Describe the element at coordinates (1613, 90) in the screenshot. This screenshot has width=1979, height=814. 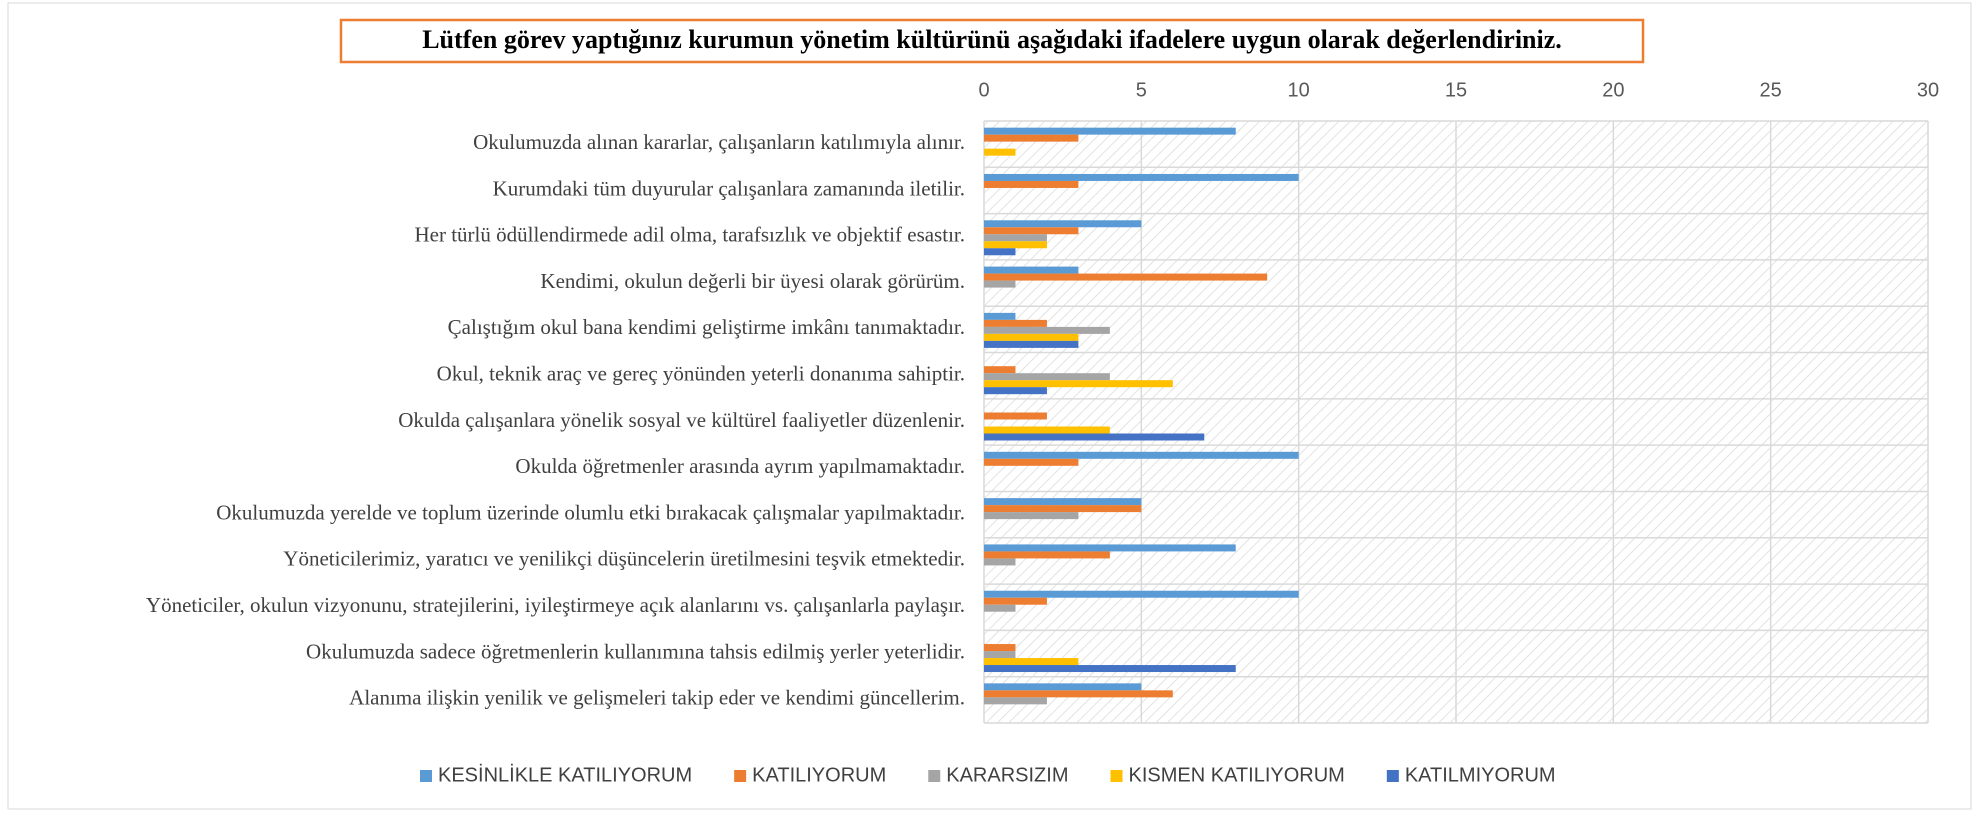
I see `x-tick-label: 20` at that location.